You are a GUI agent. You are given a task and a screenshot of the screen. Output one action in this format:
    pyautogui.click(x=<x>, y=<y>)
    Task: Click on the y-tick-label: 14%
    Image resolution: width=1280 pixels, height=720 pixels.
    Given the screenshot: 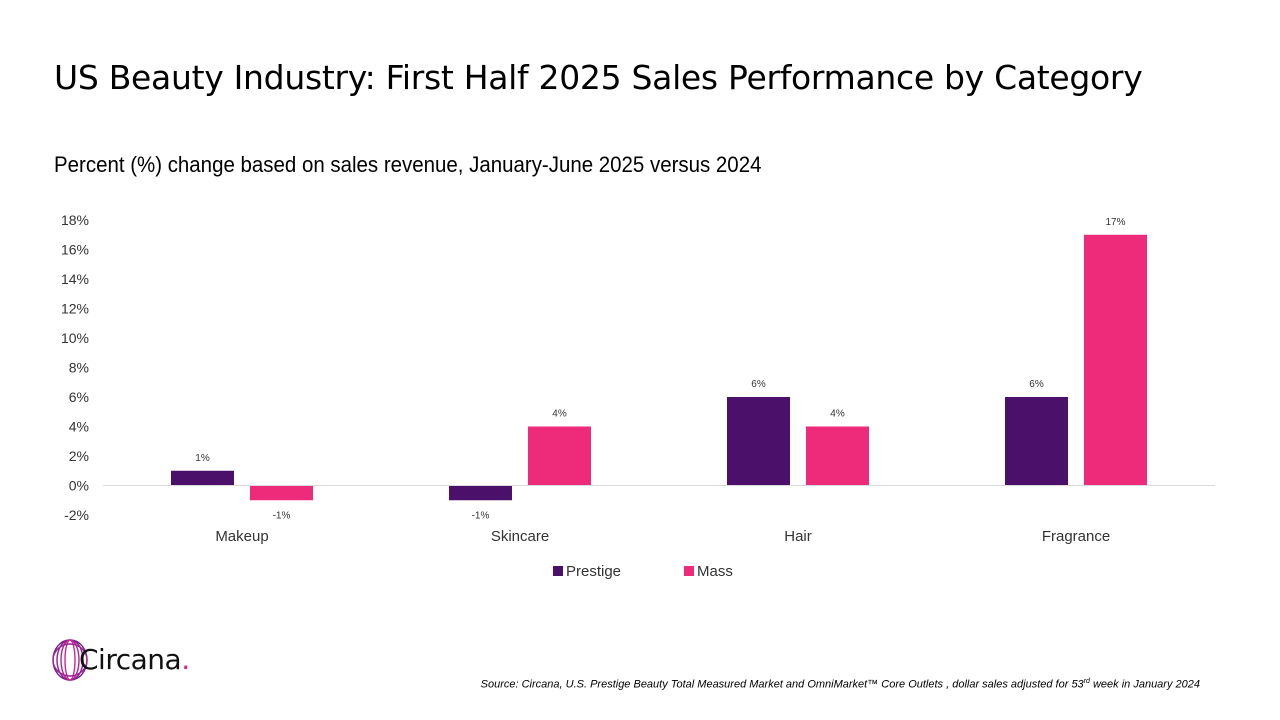 What is the action you would take?
    pyautogui.click(x=75, y=279)
    